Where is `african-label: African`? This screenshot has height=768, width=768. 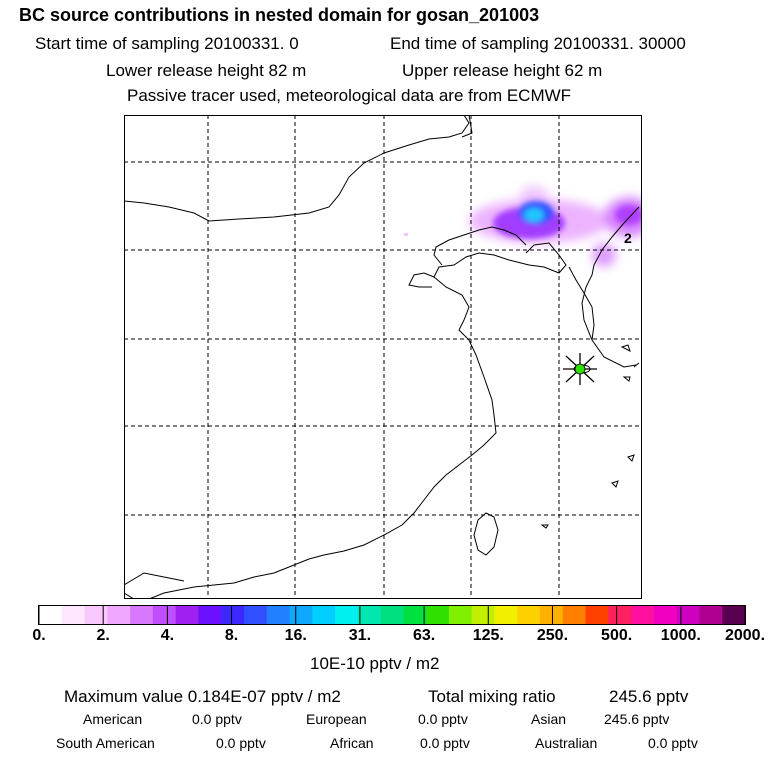 african-label: African is located at coordinates (352, 743).